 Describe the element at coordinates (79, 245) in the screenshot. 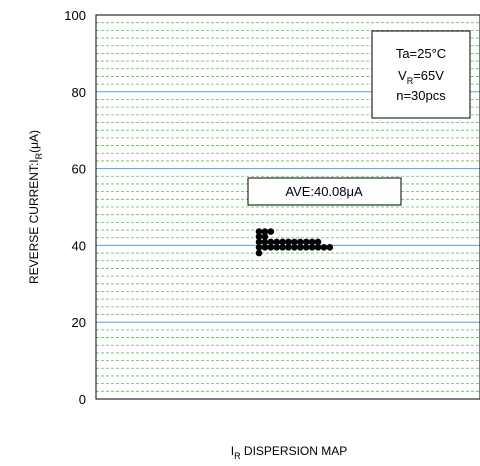

I see `y-tick-label: 40` at that location.